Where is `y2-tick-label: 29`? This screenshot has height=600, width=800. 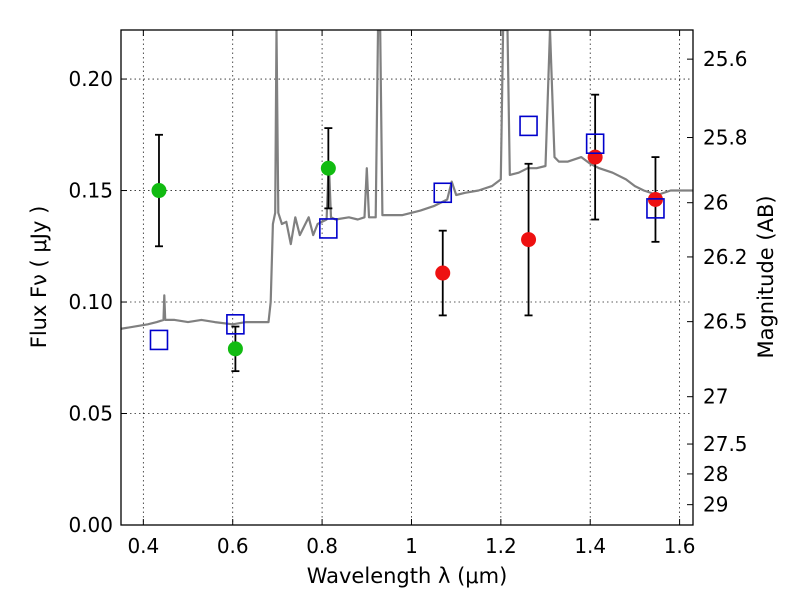
y2-tick-label: 29 is located at coordinates (715, 505).